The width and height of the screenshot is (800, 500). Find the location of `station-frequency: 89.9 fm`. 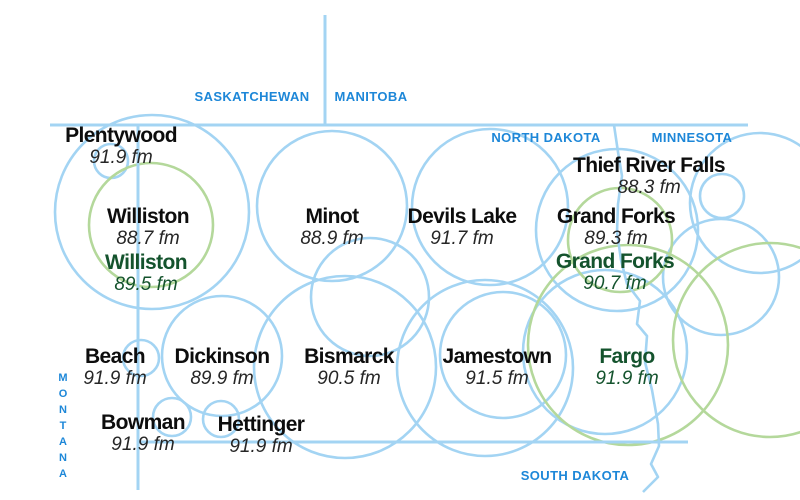

station-frequency: 89.9 fm is located at coordinates (222, 378).